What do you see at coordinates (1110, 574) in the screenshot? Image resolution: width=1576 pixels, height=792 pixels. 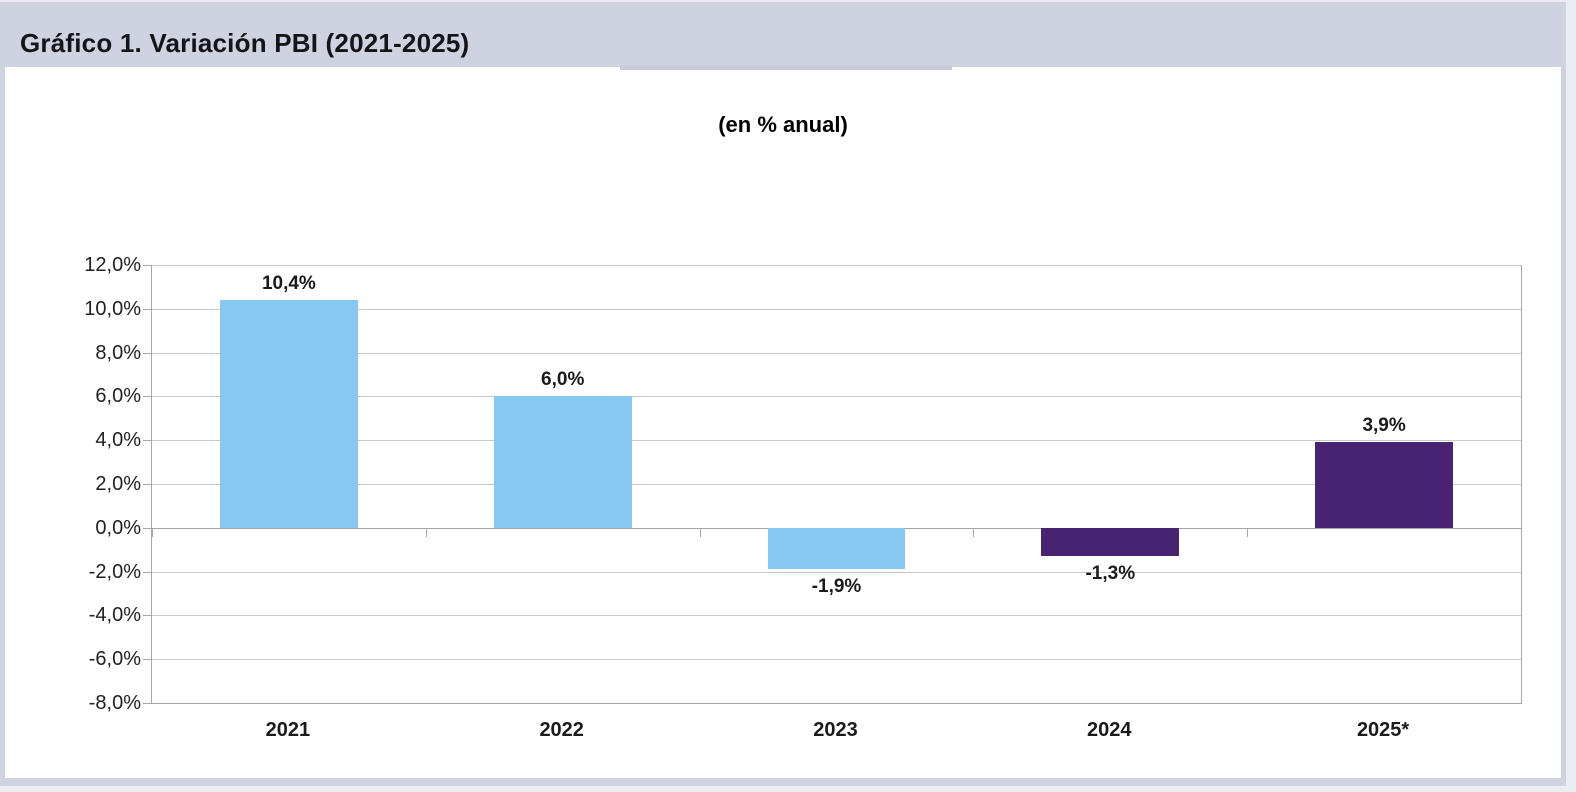 I see `value-label-2024: -1,3%` at bounding box center [1110, 574].